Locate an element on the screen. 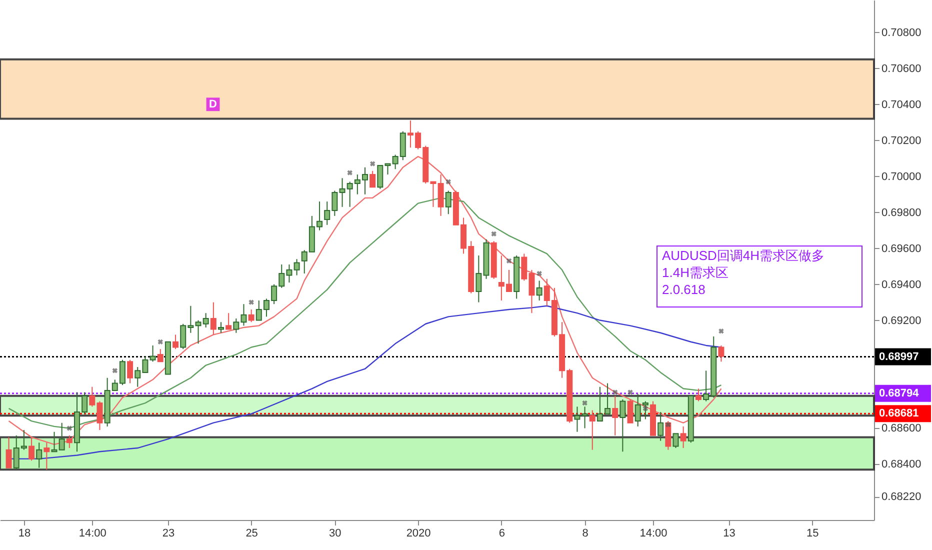 Image resolution: width=932 pixels, height=550 pixels. annotation: D is located at coordinates (213, 104).